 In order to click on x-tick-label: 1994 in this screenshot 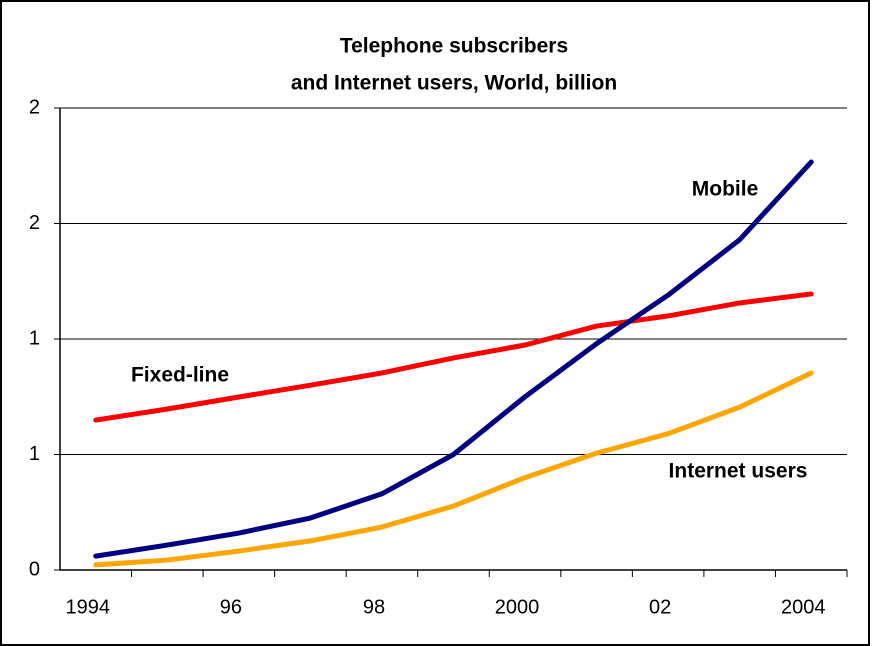, I will do `click(88, 607)`.